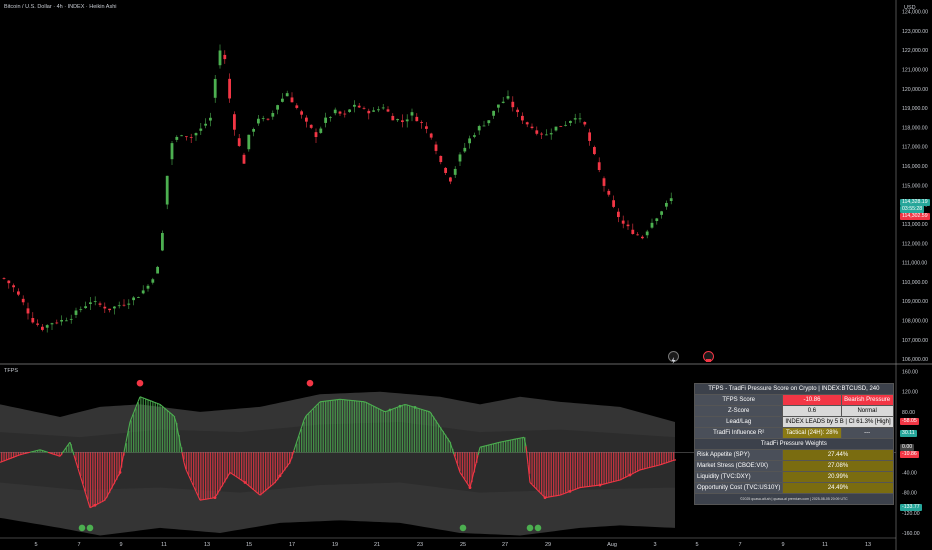 The width and height of the screenshot is (932, 550). I want to click on flag-icon-glyph, so click(708, 360).